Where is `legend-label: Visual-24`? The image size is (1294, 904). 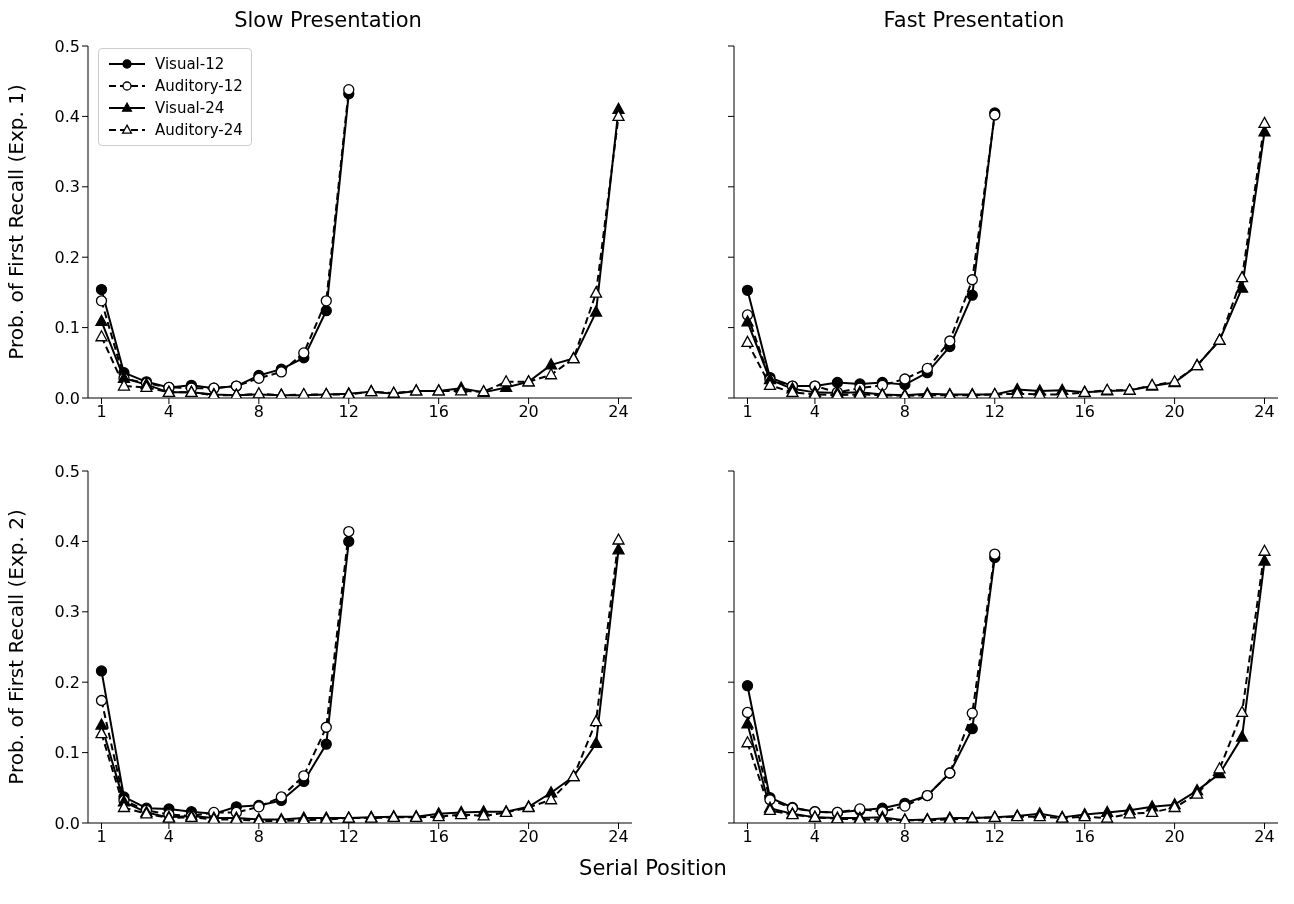
legend-label: Visual-24 is located at coordinates (190, 108).